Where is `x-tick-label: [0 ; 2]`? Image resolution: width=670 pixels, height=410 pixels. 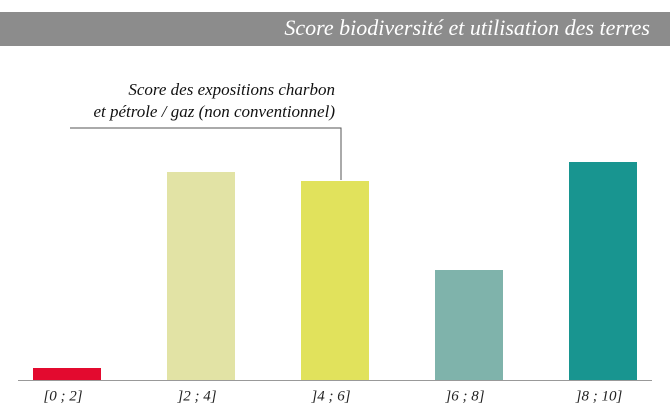 x-tick-label: [0 ; 2] is located at coordinates (62, 396).